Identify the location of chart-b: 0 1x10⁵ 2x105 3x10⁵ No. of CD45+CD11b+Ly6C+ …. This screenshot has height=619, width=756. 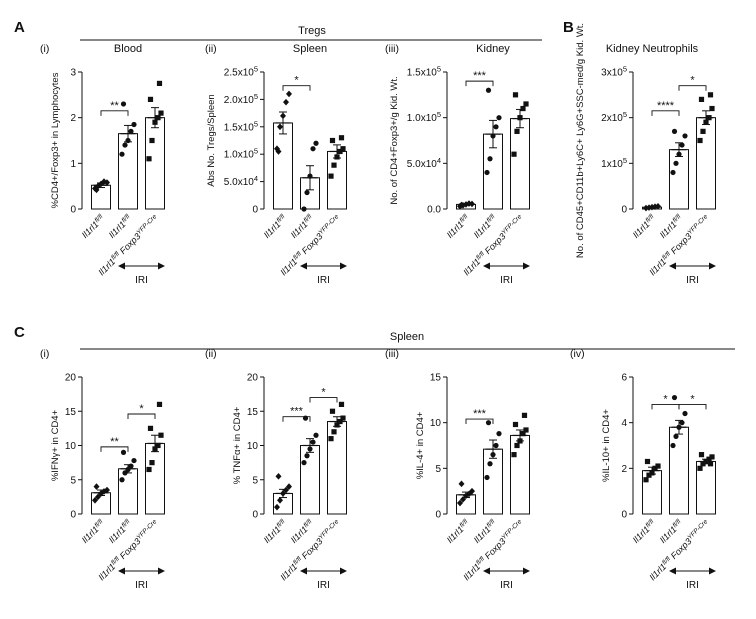
(645, 154).